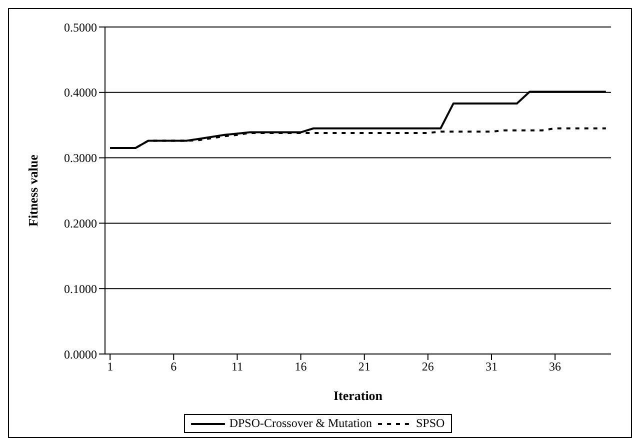 This screenshot has width=640, height=438. I want to click on x-tick-label: 36, so click(555, 367).